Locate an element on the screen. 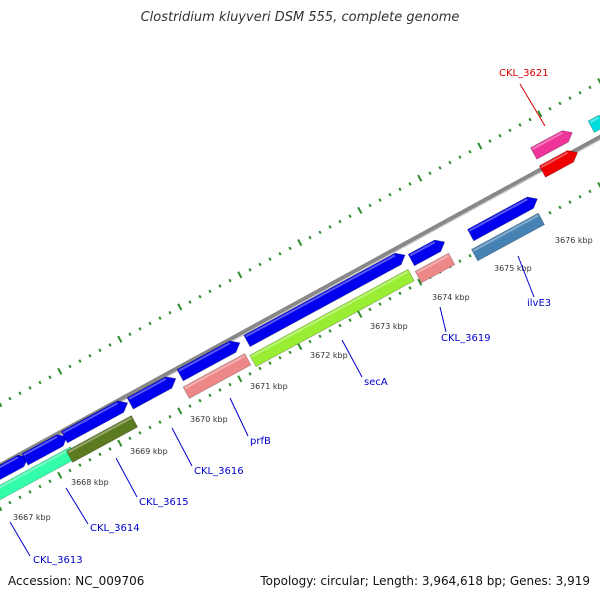 The width and height of the screenshot is (600, 600). gene-label-seca: secA is located at coordinates (376, 382).